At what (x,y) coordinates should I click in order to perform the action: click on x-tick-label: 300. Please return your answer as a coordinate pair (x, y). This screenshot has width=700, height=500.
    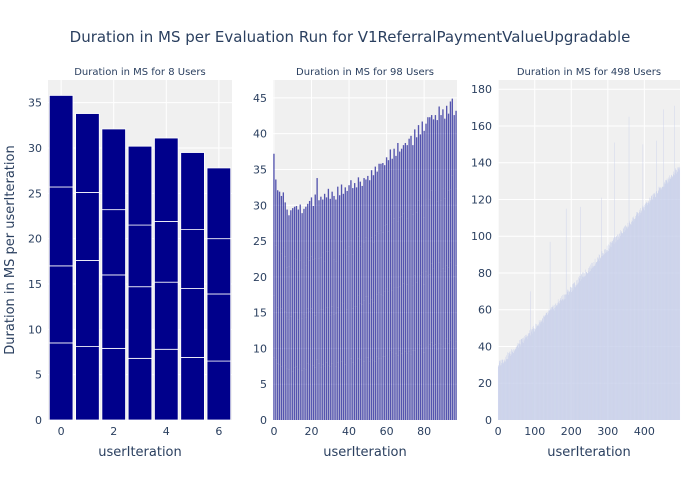
    Looking at the image, I should click on (607, 431).